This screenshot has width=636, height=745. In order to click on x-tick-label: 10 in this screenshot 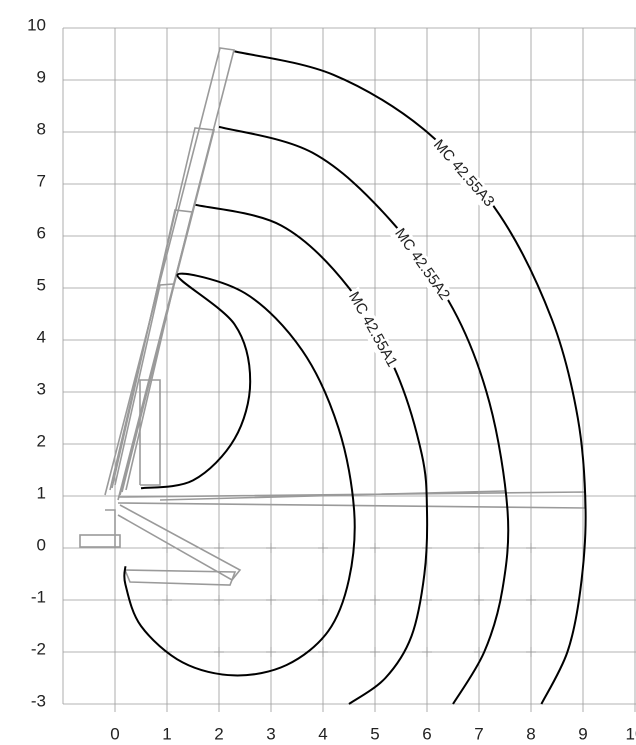, I will do `click(631, 733)`.